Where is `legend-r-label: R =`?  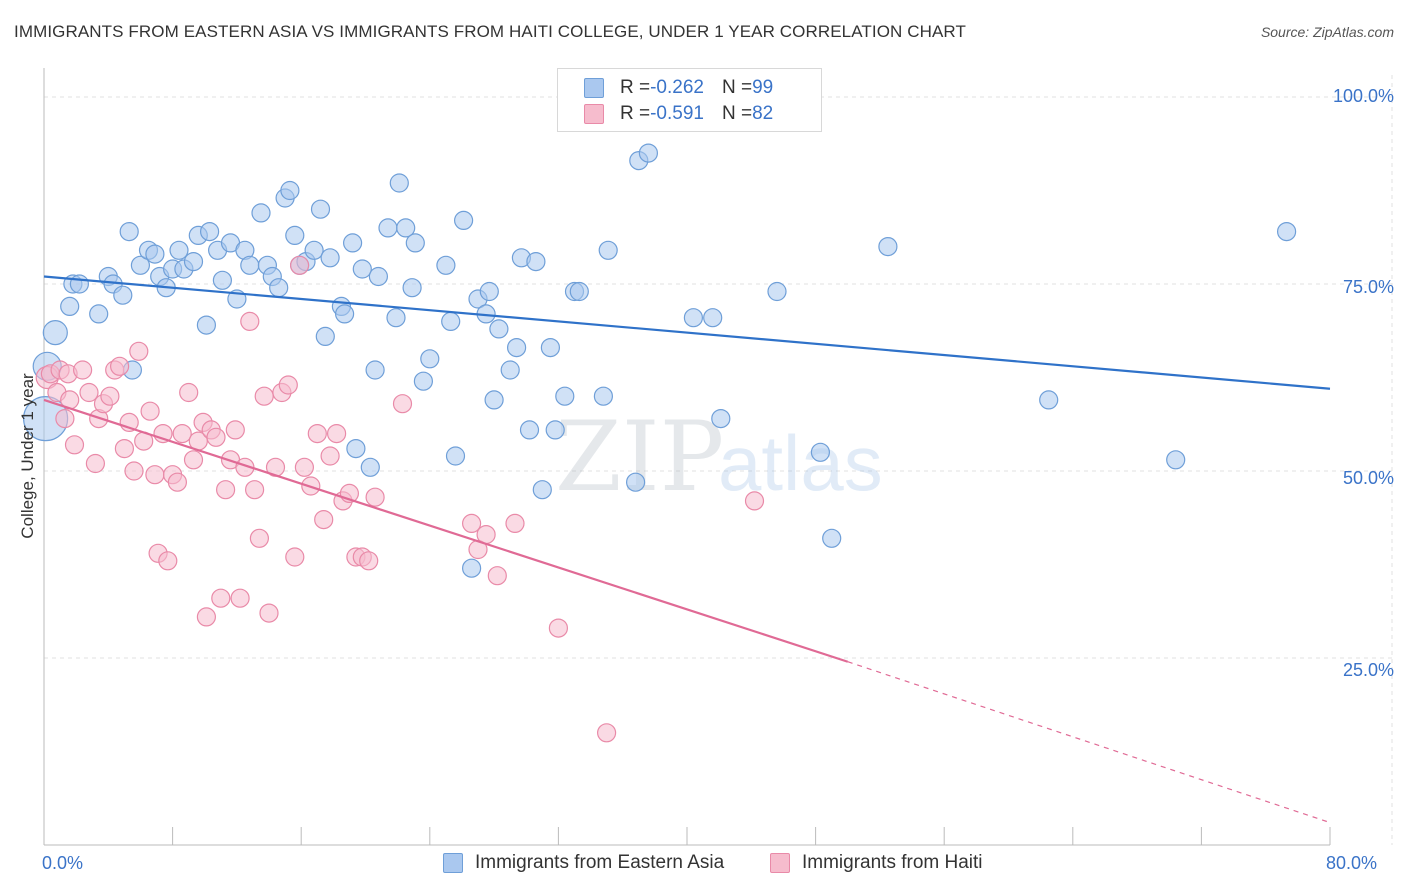
legend-r-label: R = is located at coordinates (635, 113).